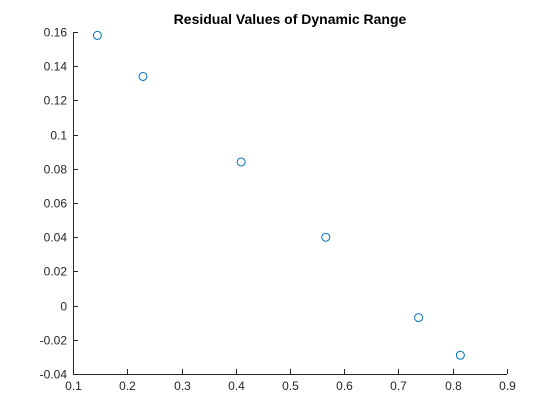 Image resolution: width=560 pixels, height=420 pixels. What do you see at coordinates (58, 136) in the screenshot?
I see `y-tick-label: 0.1` at bounding box center [58, 136].